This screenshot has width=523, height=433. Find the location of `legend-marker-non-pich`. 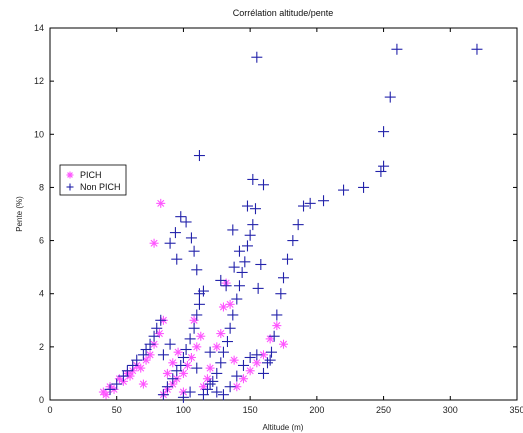

legend-marker-non-pich is located at coordinates (70, 187).